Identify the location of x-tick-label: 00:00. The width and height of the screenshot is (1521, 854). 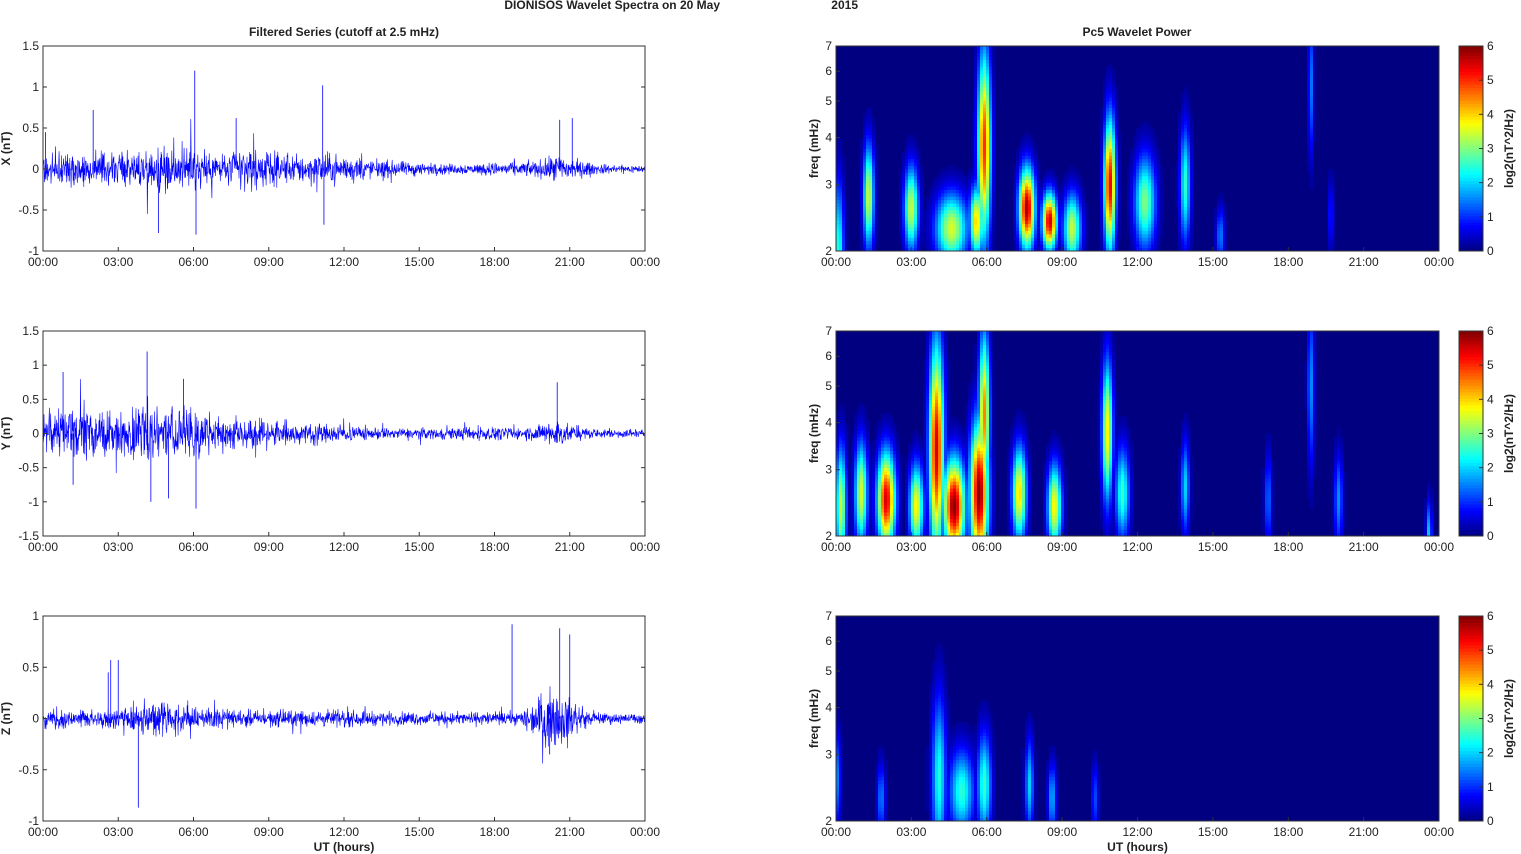
(1439, 262).